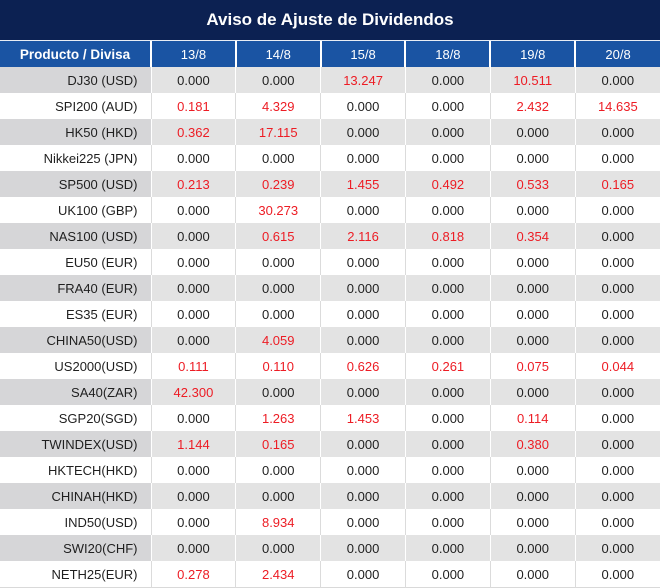  What do you see at coordinates (75, 366) in the screenshot?
I see `product-cell: US2000(USD)` at bounding box center [75, 366].